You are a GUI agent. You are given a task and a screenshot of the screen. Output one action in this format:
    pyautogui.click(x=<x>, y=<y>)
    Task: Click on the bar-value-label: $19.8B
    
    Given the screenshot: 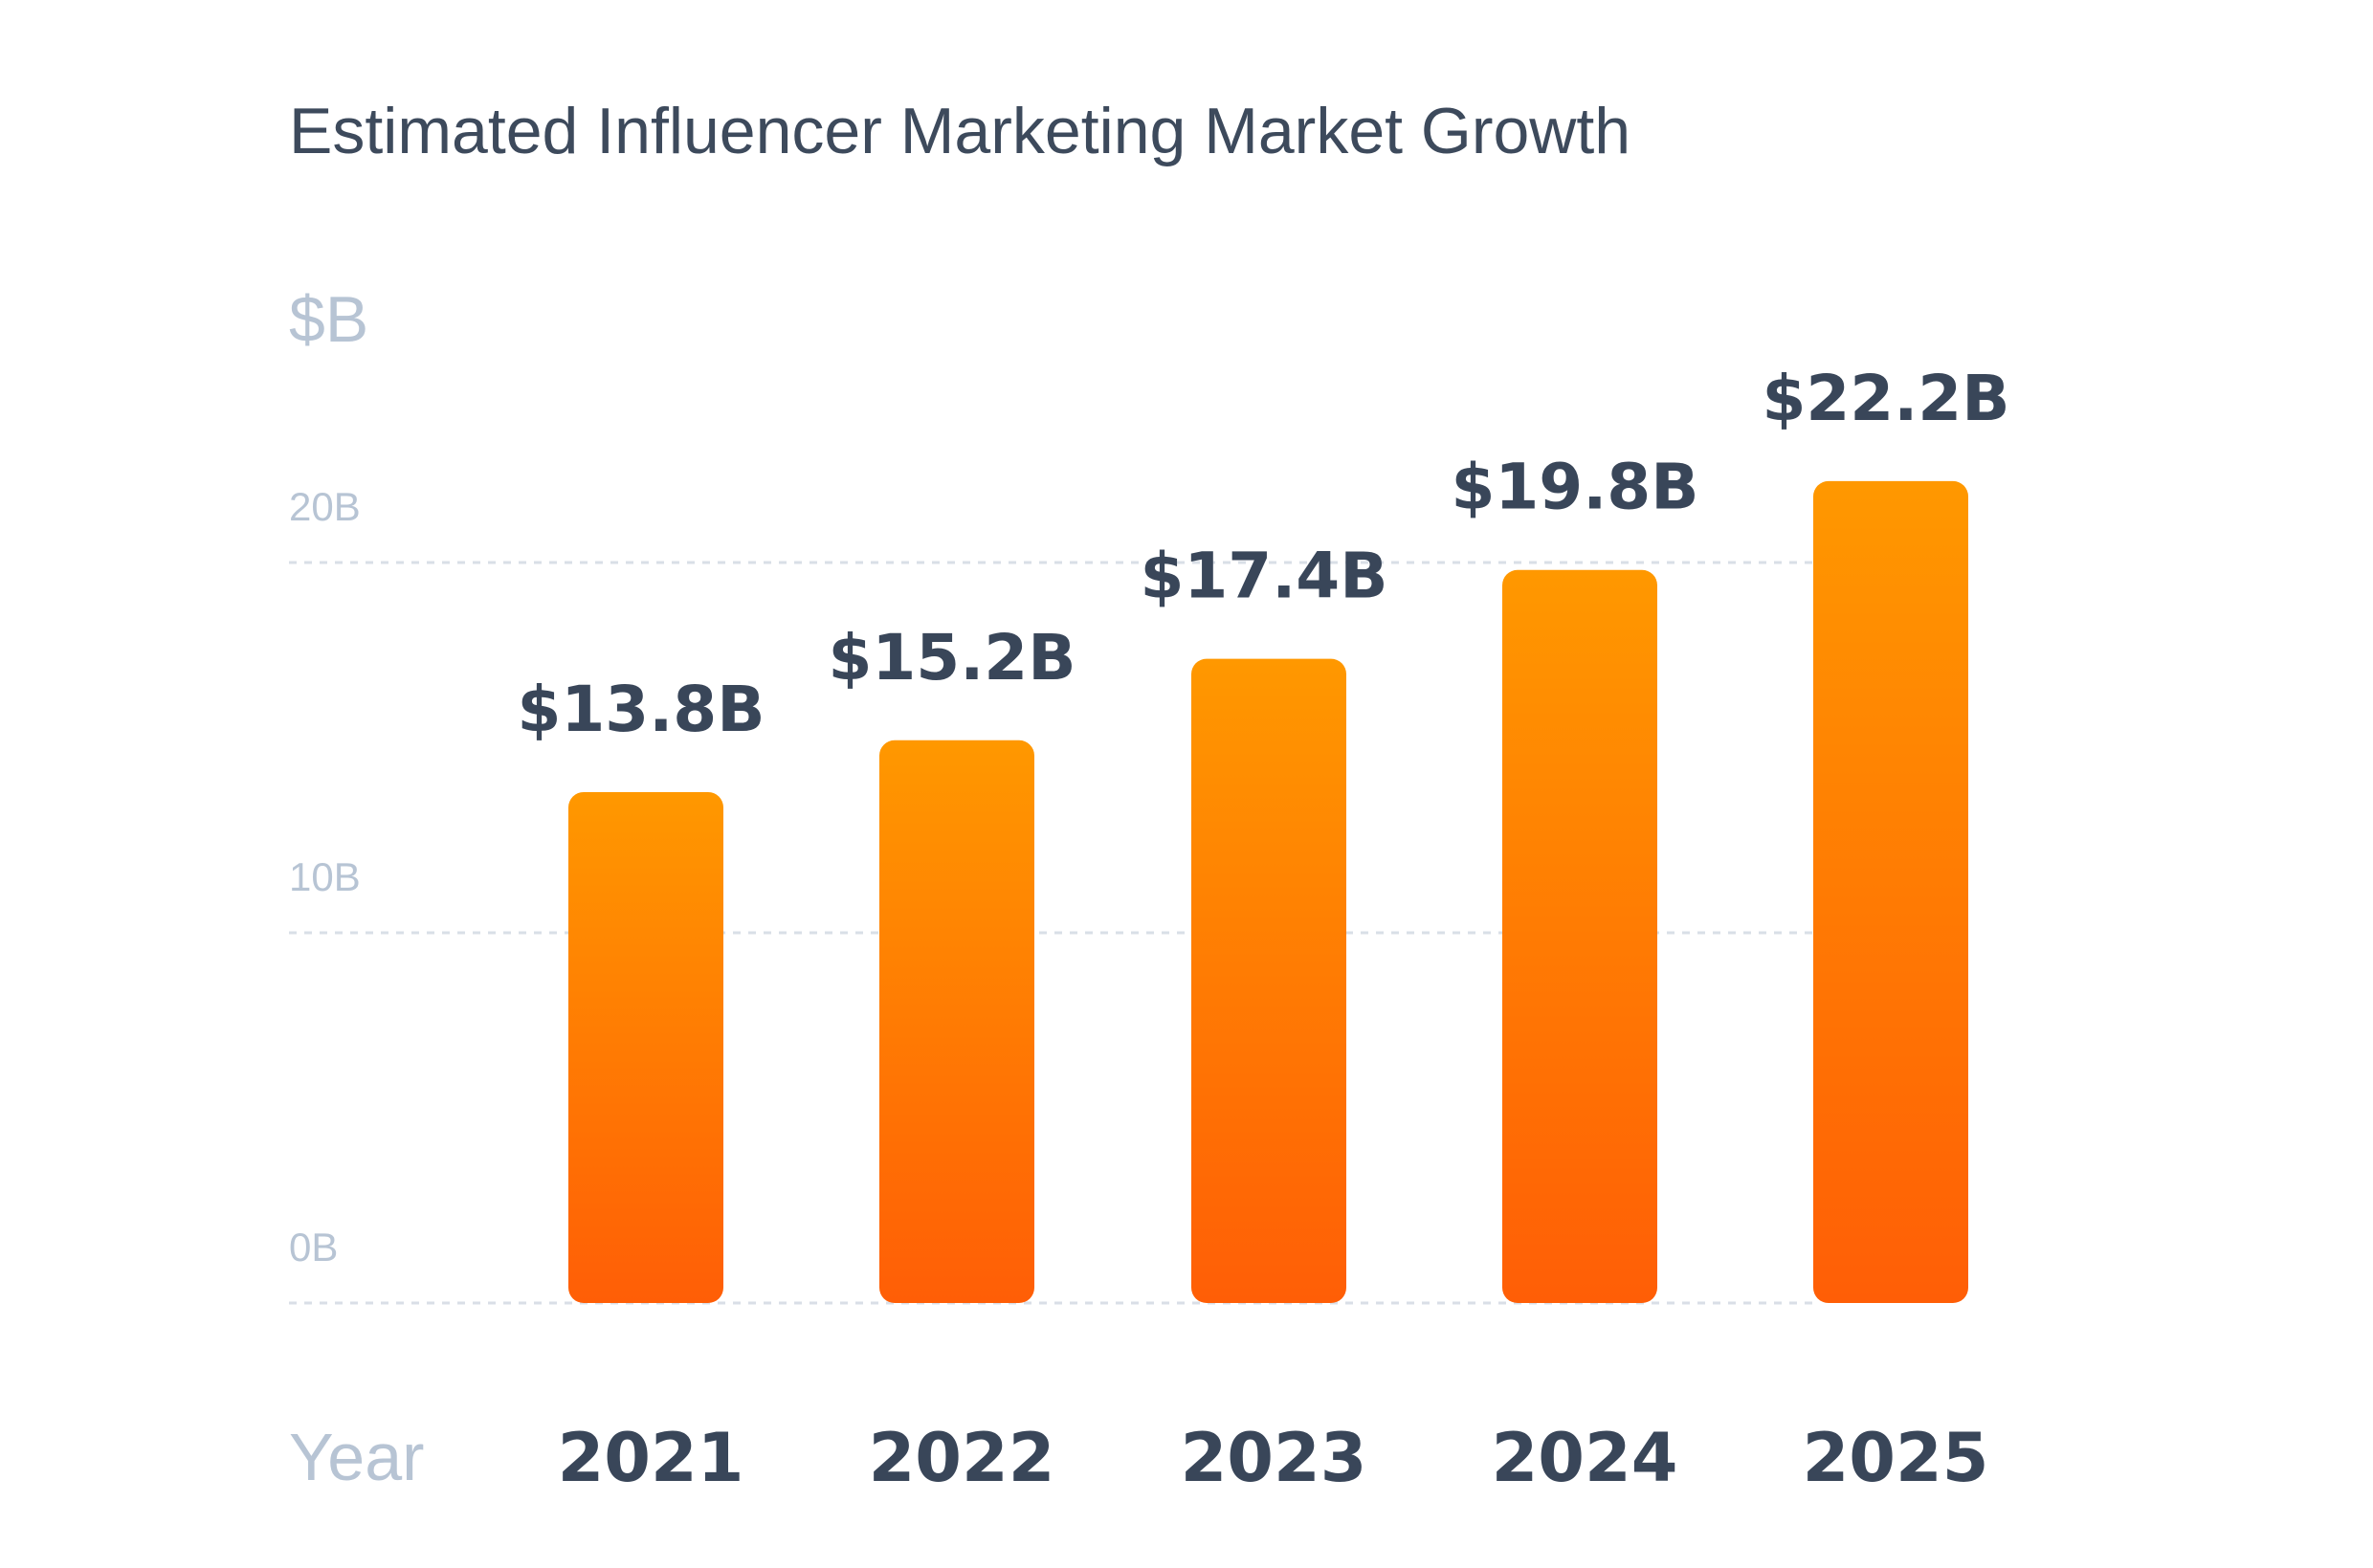 What is the action you would take?
    pyautogui.click(x=1574, y=487)
    